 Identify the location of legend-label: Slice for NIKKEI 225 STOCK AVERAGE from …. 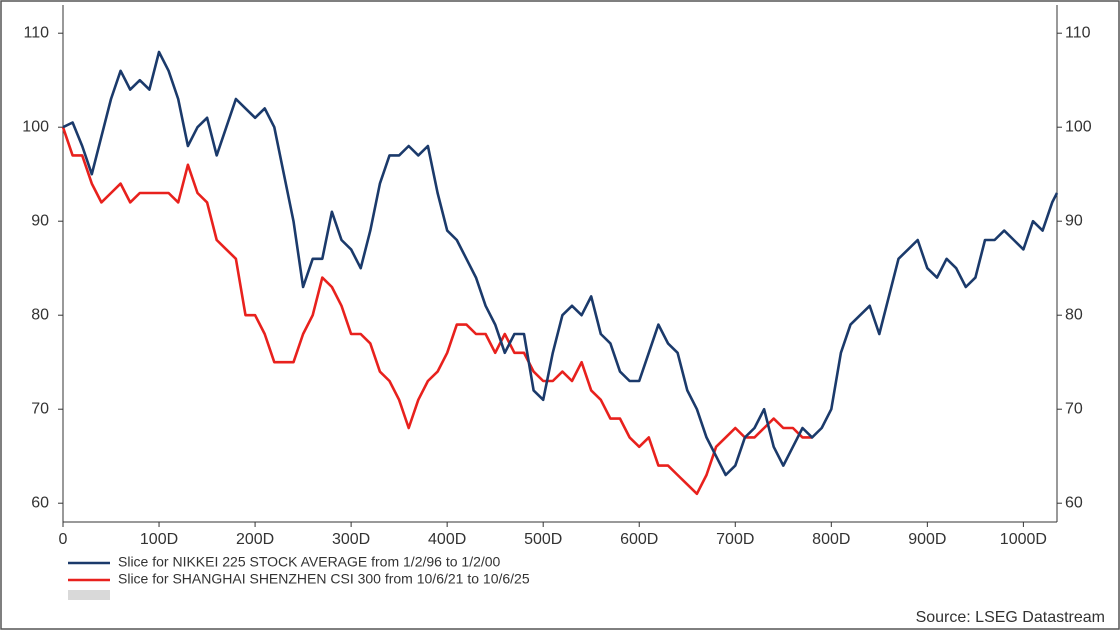
(309, 562).